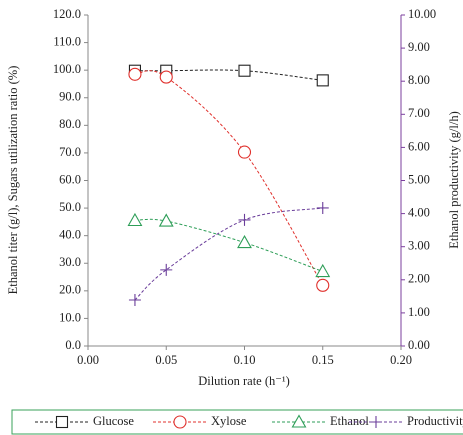  I want to click on y-tick-label: 40.0, so click(70, 235).